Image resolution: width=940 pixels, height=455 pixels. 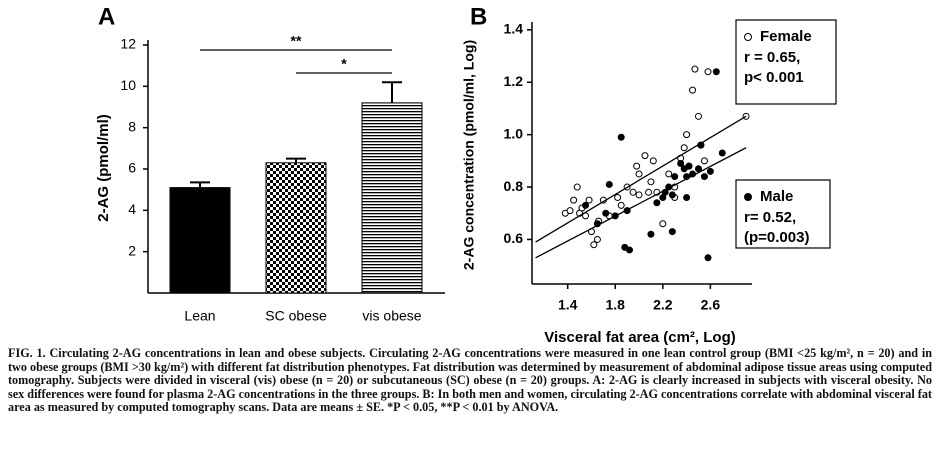 I want to click on panel-label: A, so click(x=106, y=16).